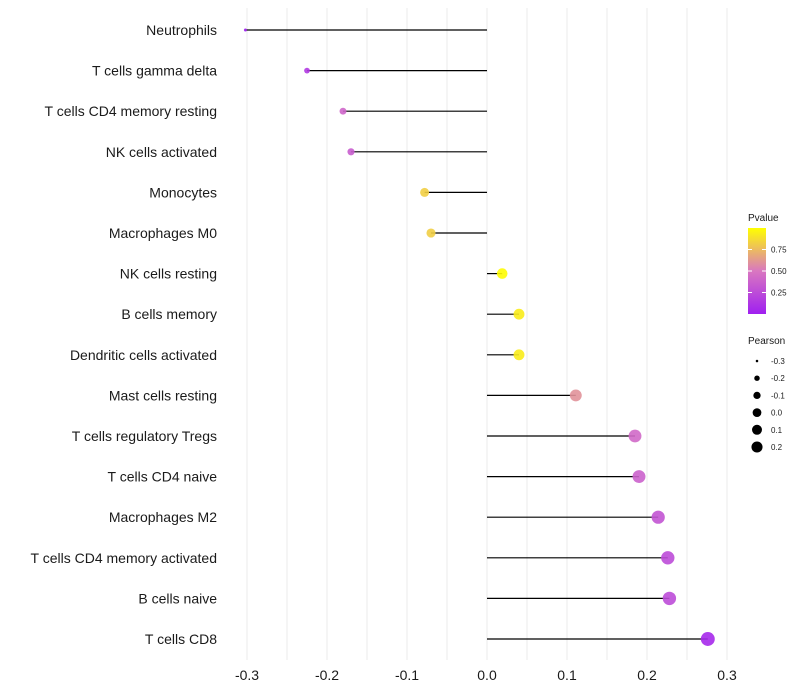 The height and width of the screenshot is (700, 800). Describe the element at coordinates (778, 395) in the screenshot. I see `pearson-legend-label: -0.1` at that location.